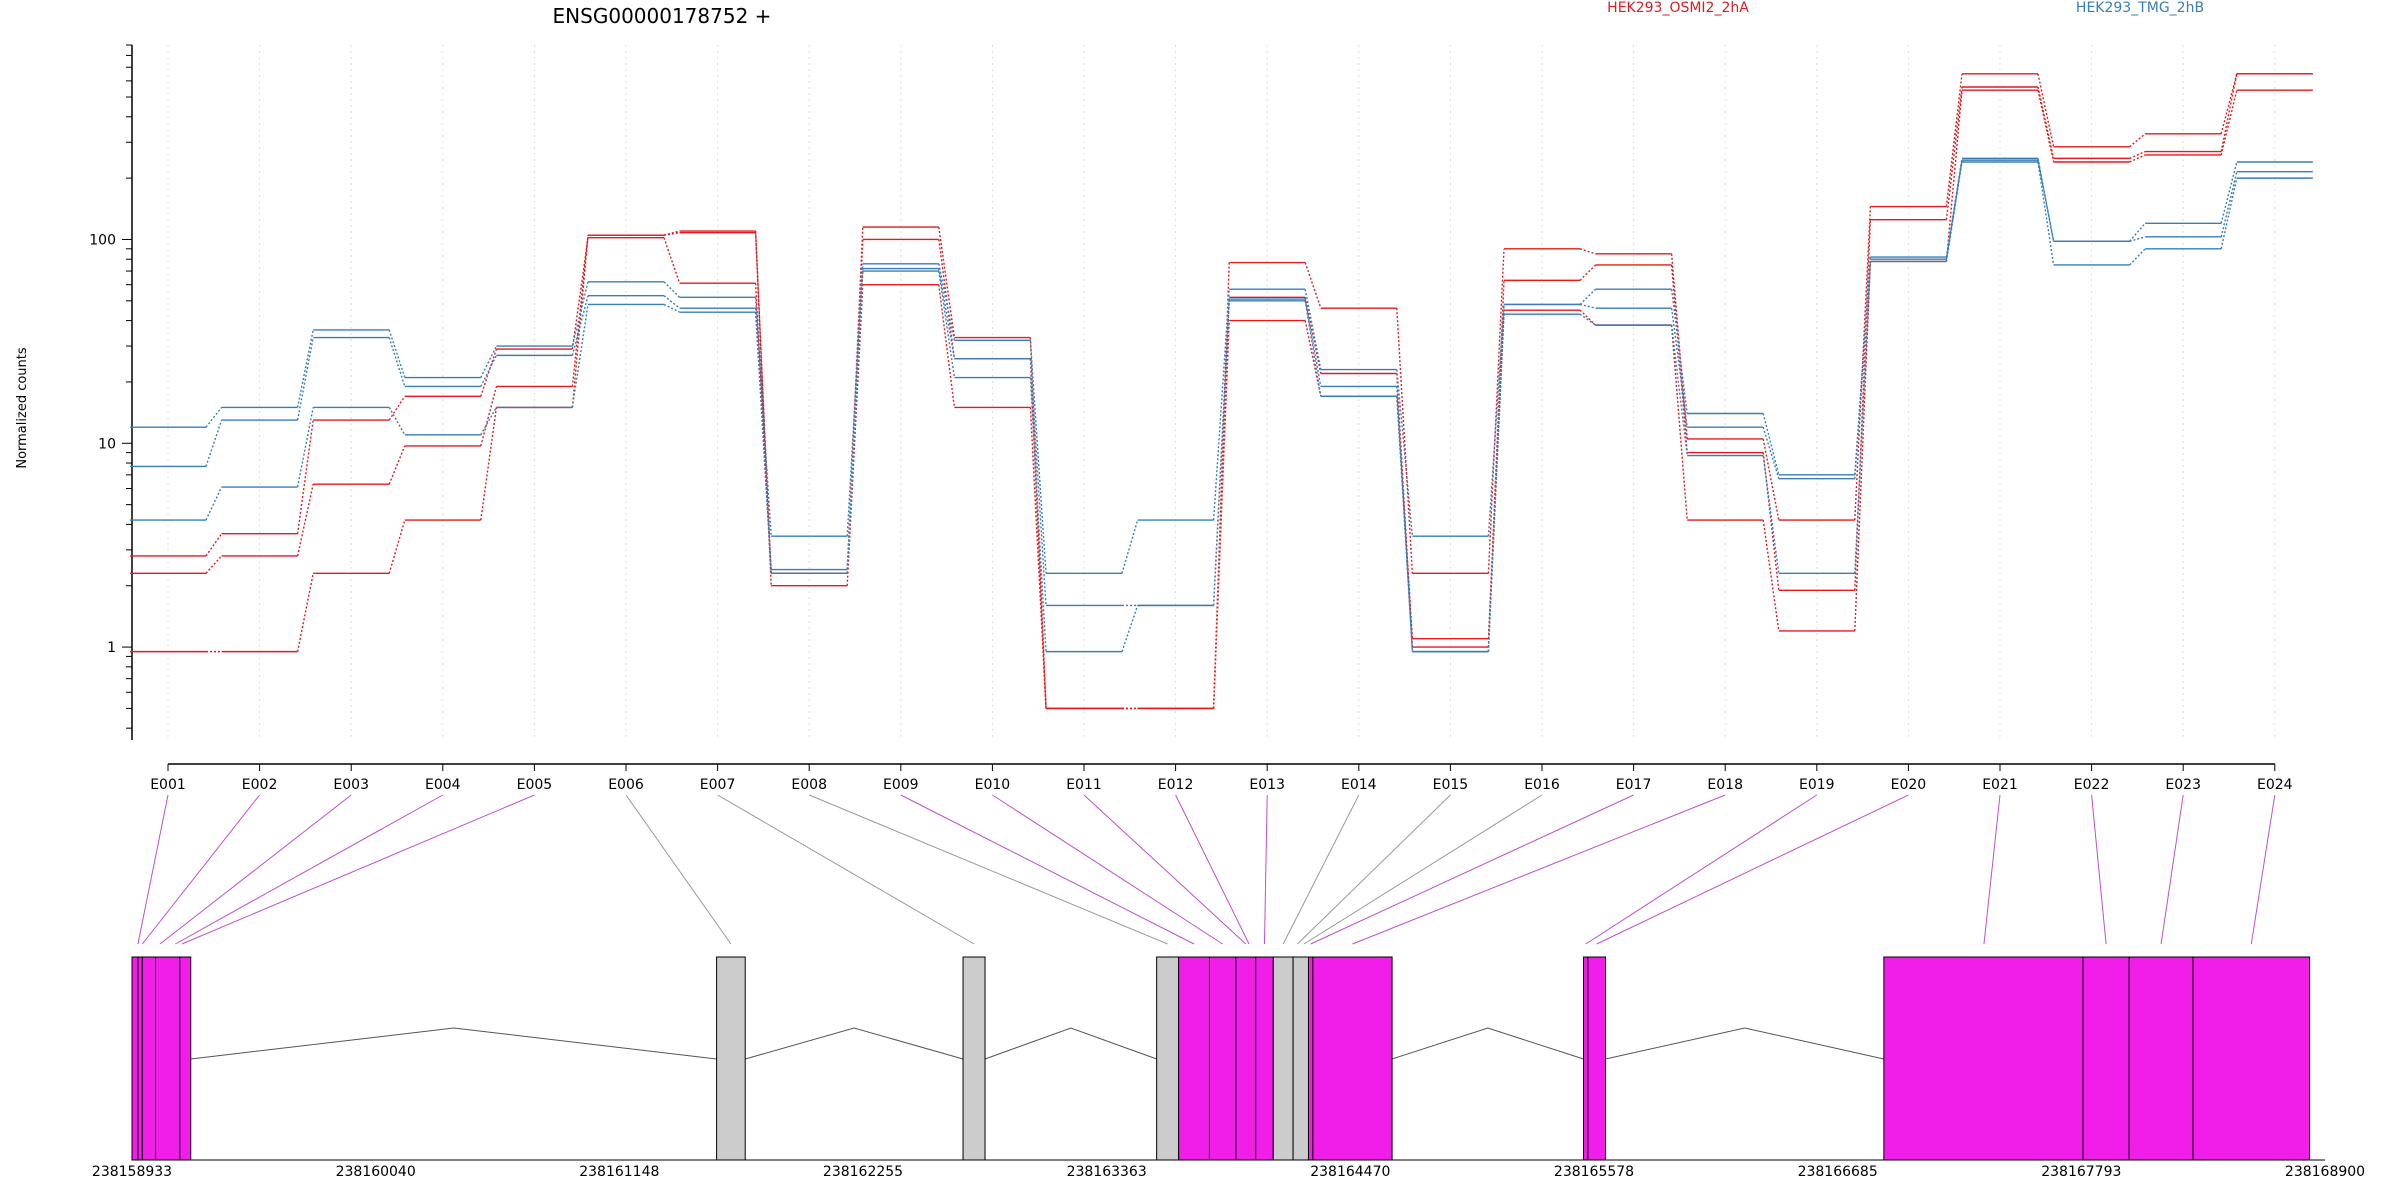 The width and height of the screenshot is (2400, 1200). Describe the element at coordinates (1725, 785) in the screenshot. I see `x-tick-label: E018` at that location.